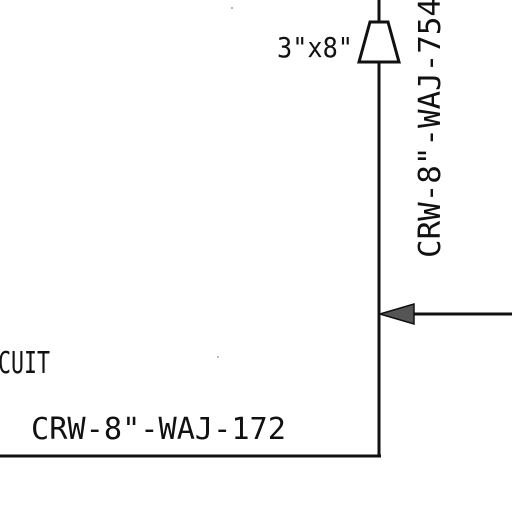  Describe the element at coordinates (396, 314) in the screenshot. I see `flow-arrow-icon` at that location.